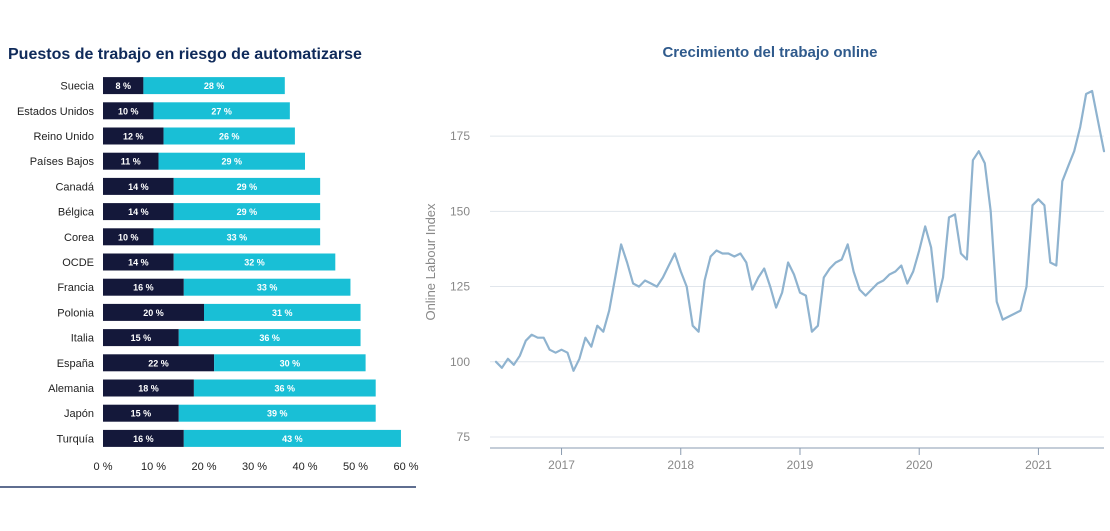 This screenshot has width=1110, height=531. What do you see at coordinates (254, 467) in the screenshot?
I see `x-tick-label: 30 %` at bounding box center [254, 467].